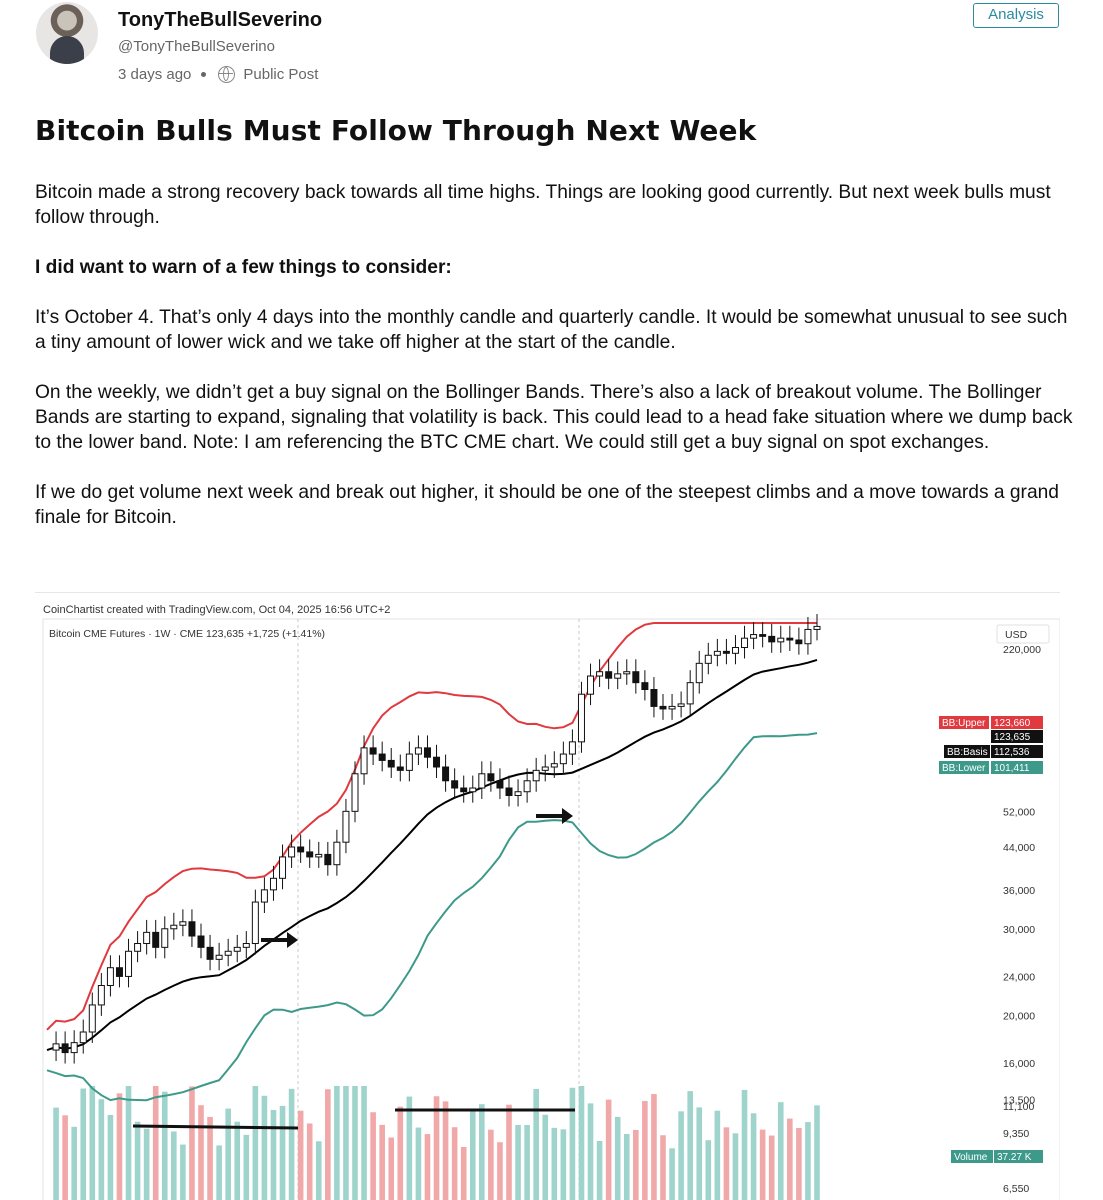 The image size is (1103, 1200). I want to click on author-handle: @TonyTheBullSeverino, so click(196, 46).